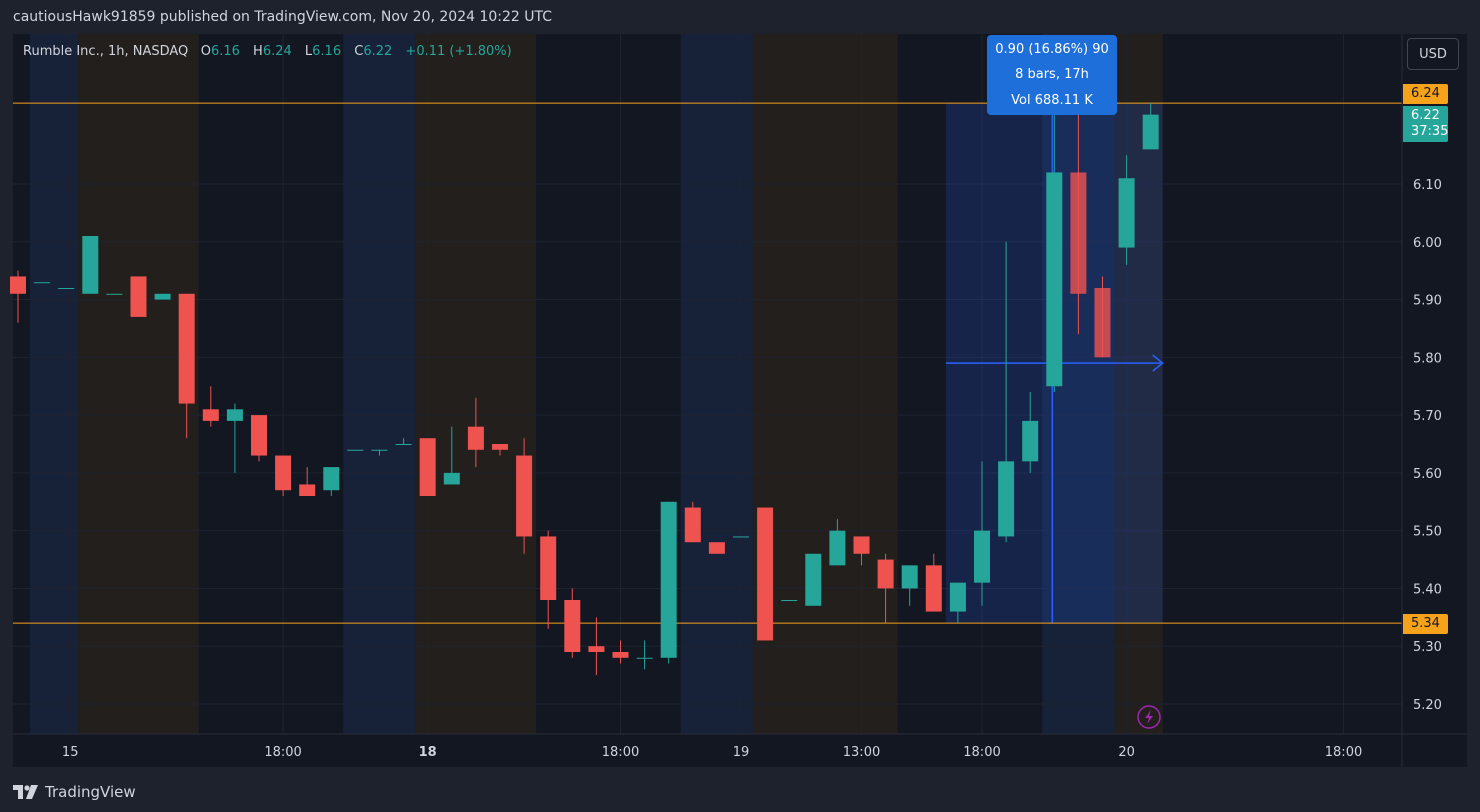 The height and width of the screenshot is (812, 1480). Describe the element at coordinates (1425, 115) in the screenshot. I see `last-price-value: 6.22` at that location.